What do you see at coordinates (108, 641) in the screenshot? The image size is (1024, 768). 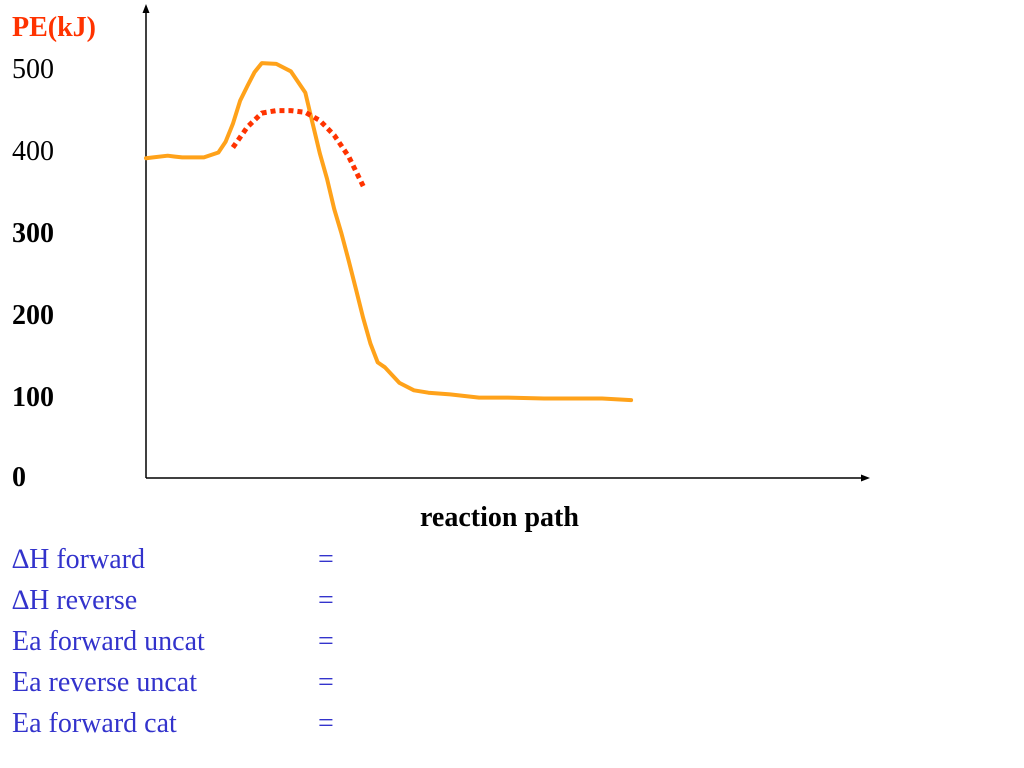 I see `question-label: Ea forward uncat` at bounding box center [108, 641].